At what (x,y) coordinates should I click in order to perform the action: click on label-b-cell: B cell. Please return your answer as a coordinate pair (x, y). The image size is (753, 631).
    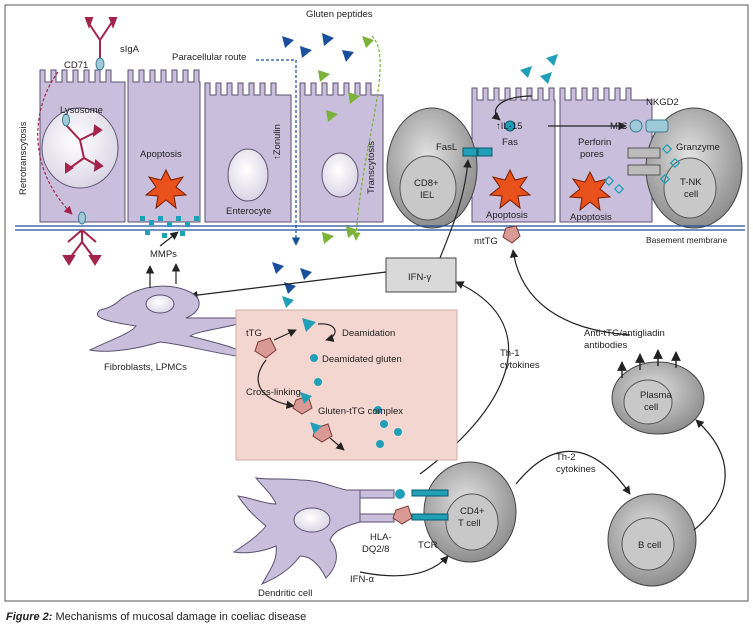
    Looking at the image, I should click on (649, 545).